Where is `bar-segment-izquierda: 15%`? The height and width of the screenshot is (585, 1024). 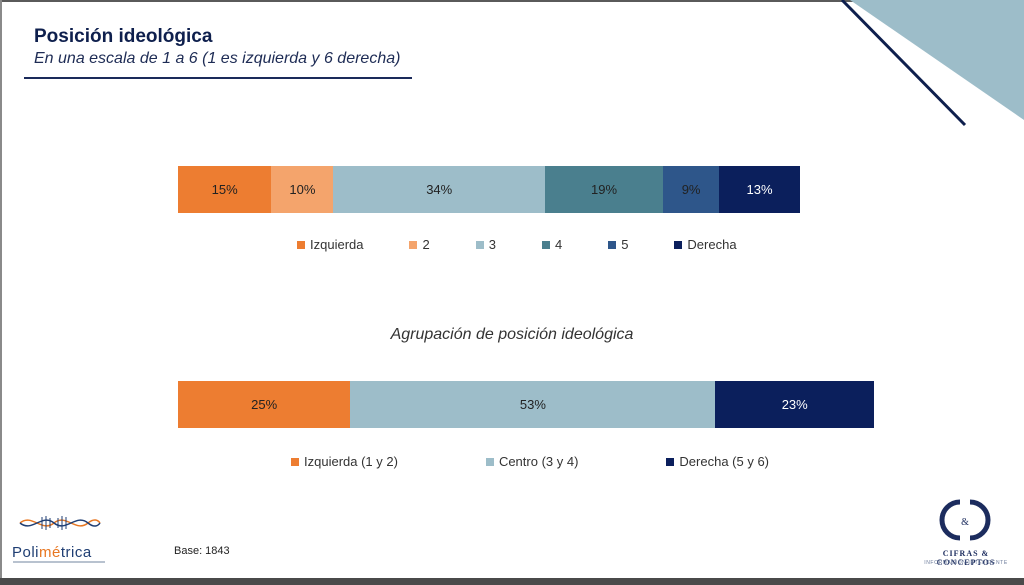 bar-segment-izquierda: 15% is located at coordinates (225, 189).